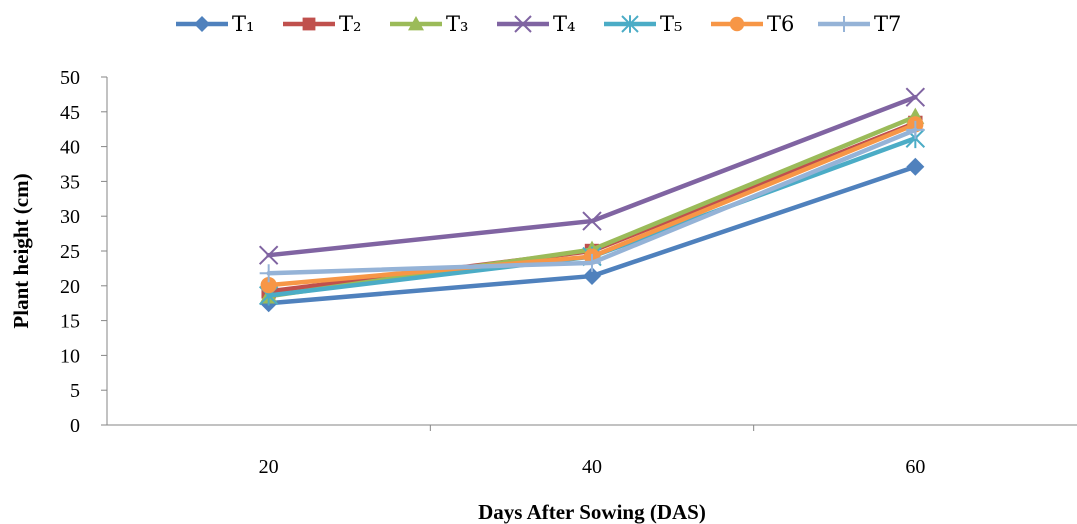  I want to click on x-tick-label: 20, so click(269, 467).